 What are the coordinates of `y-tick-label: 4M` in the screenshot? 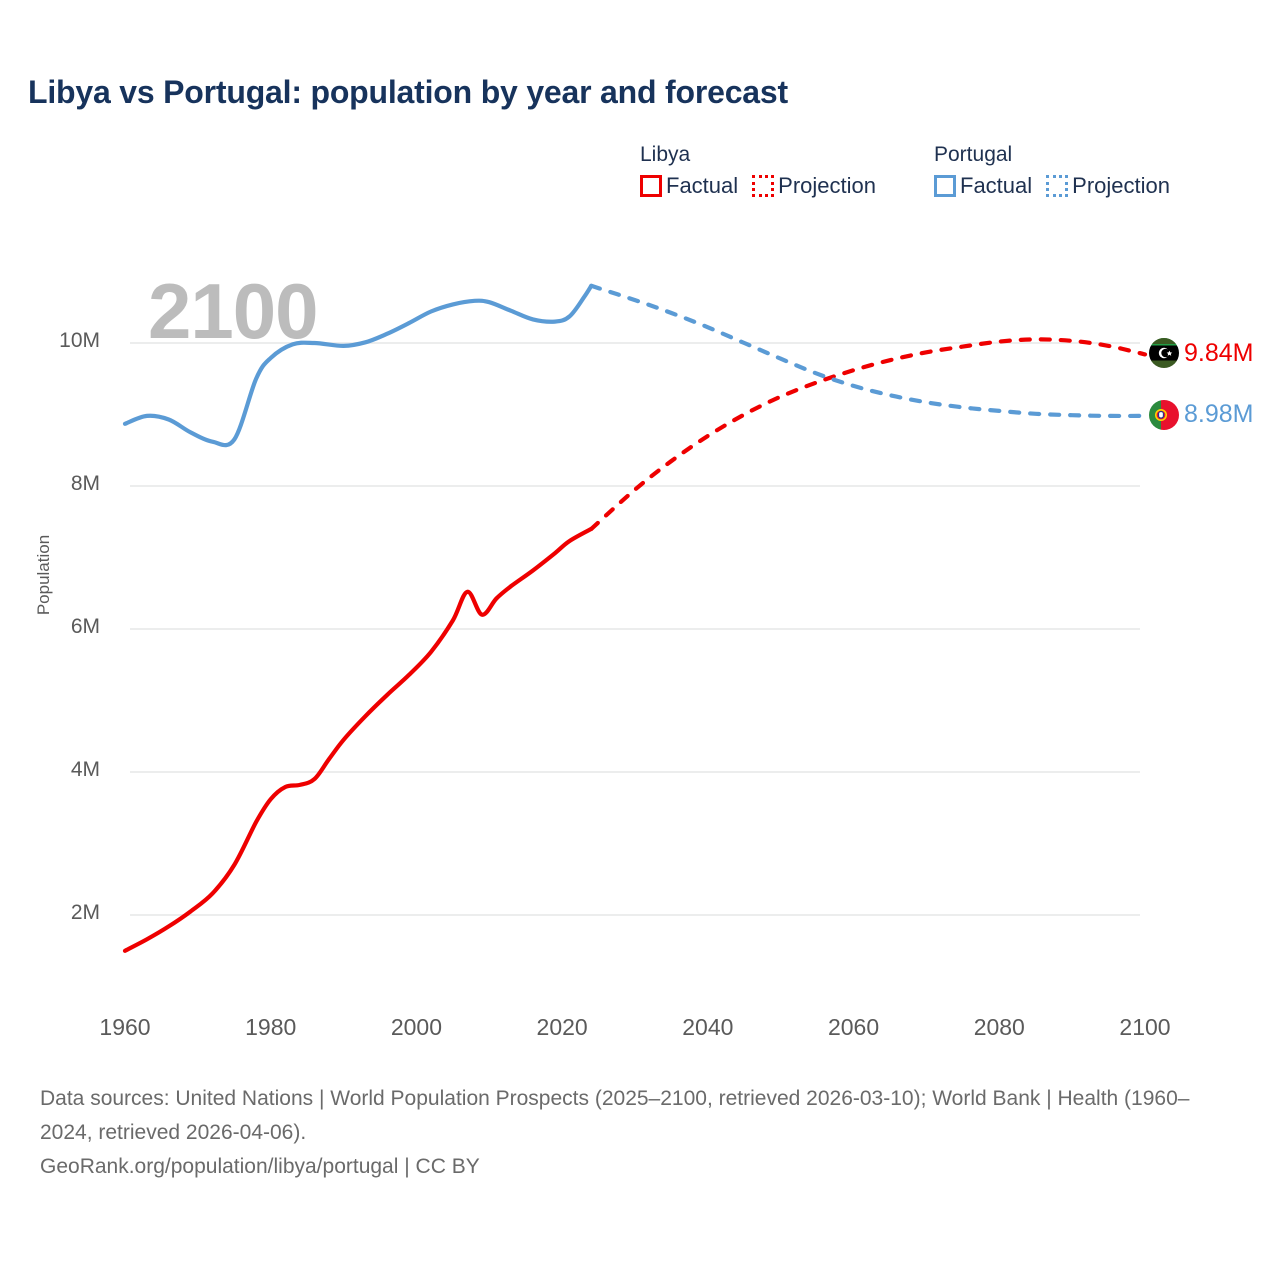 It's located at (85, 769).